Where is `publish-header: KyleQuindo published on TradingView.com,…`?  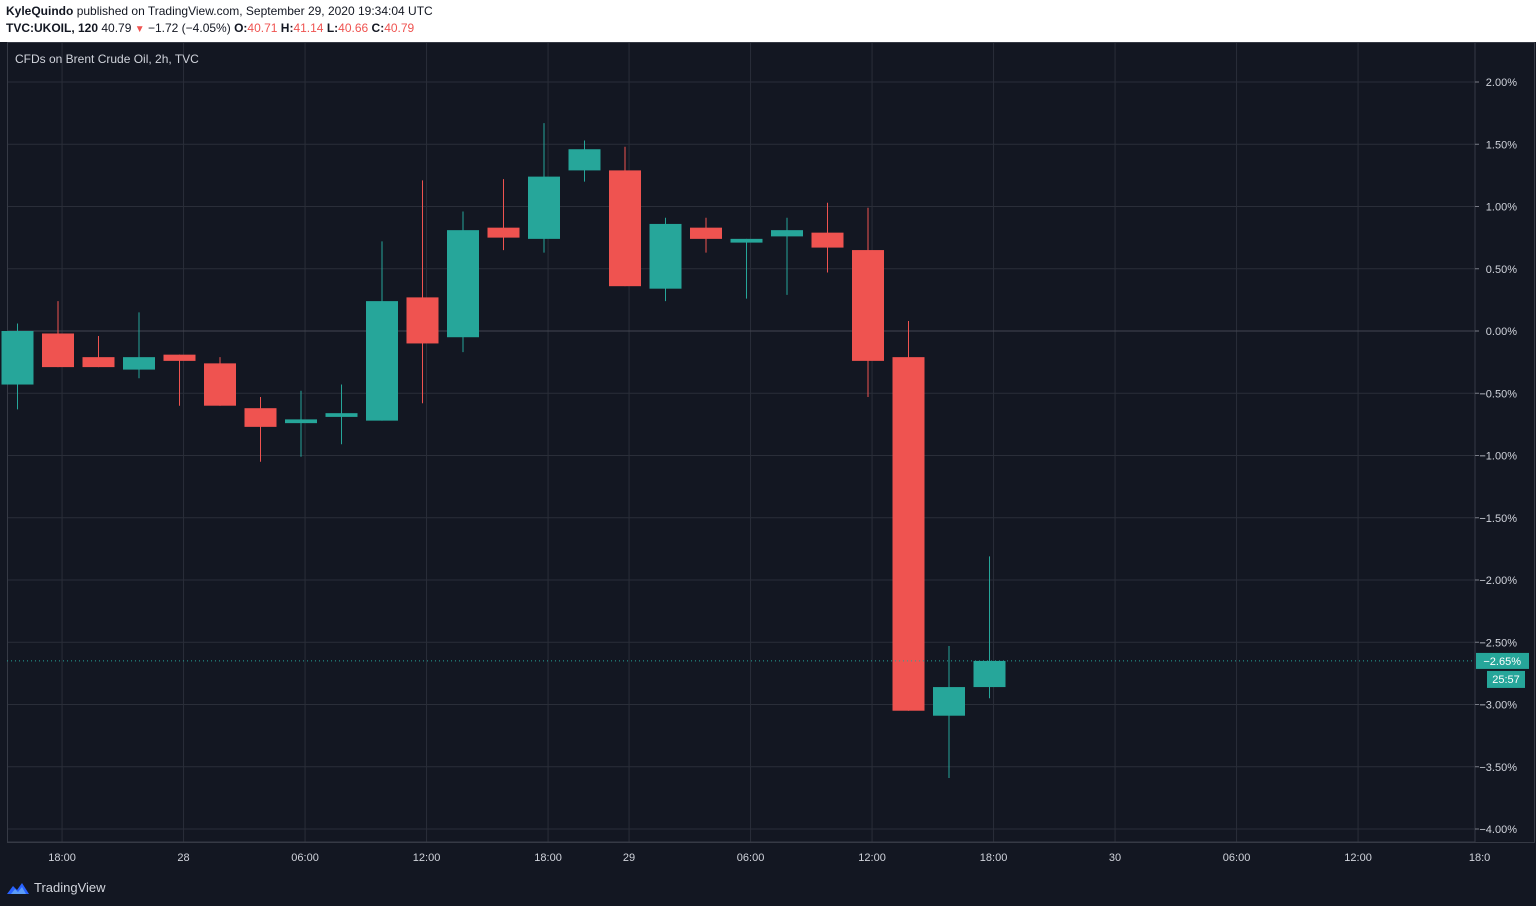
publish-header: KyleQuindo published on TradingView.com,… is located at coordinates (768, 21).